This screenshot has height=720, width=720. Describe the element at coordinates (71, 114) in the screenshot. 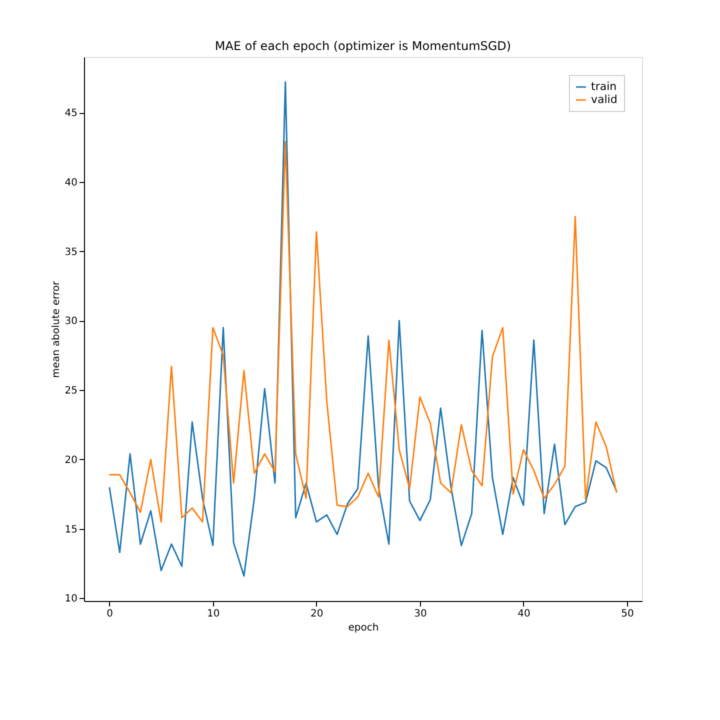

I see `y-tick-label: 45` at that location.